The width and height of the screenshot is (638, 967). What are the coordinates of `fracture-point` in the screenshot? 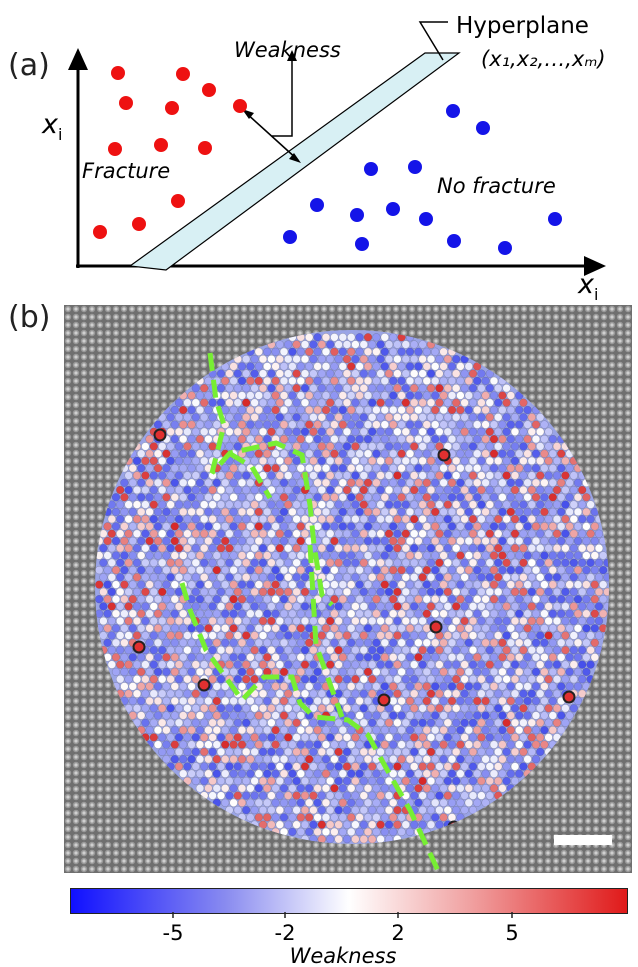 It's located at (209, 90).